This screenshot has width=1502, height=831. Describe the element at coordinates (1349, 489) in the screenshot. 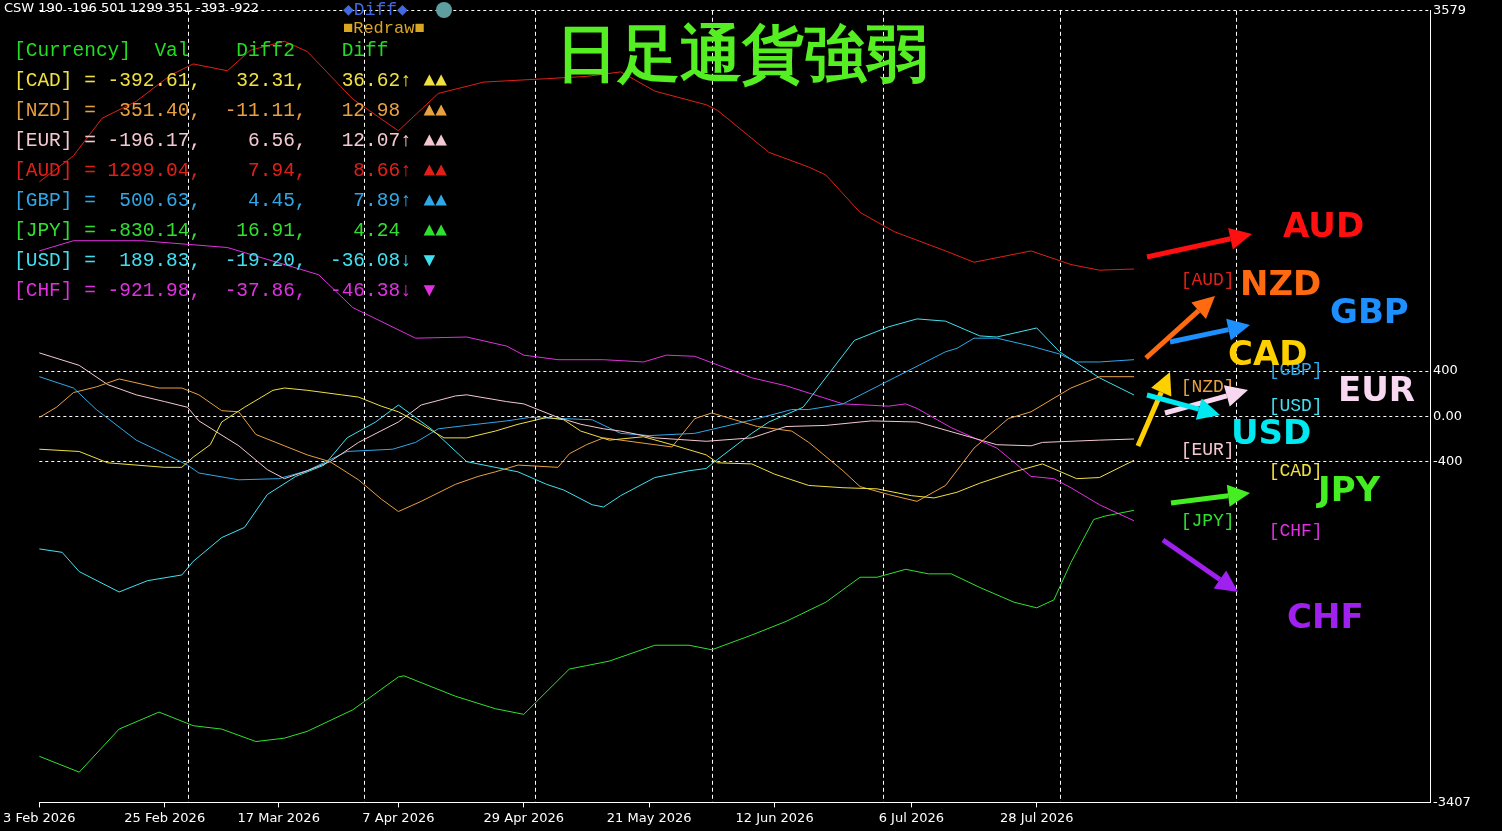

I see `annotation: JPY` at that location.